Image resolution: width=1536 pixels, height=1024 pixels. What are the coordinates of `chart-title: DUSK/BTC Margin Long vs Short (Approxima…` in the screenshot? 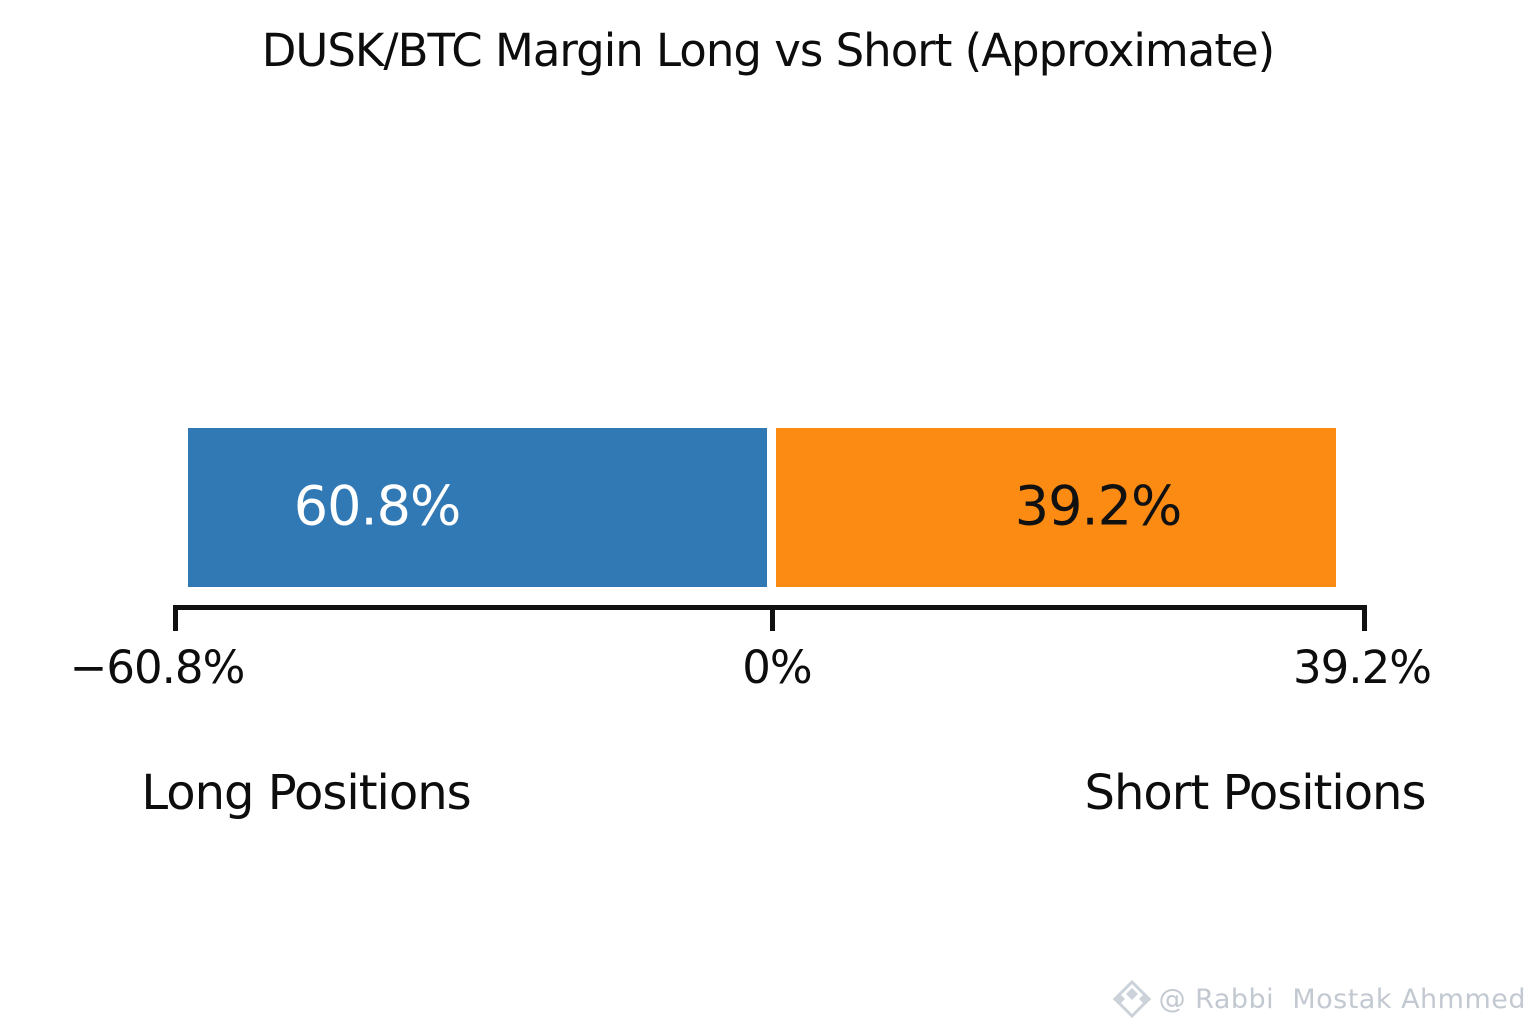 It's located at (768, 50).